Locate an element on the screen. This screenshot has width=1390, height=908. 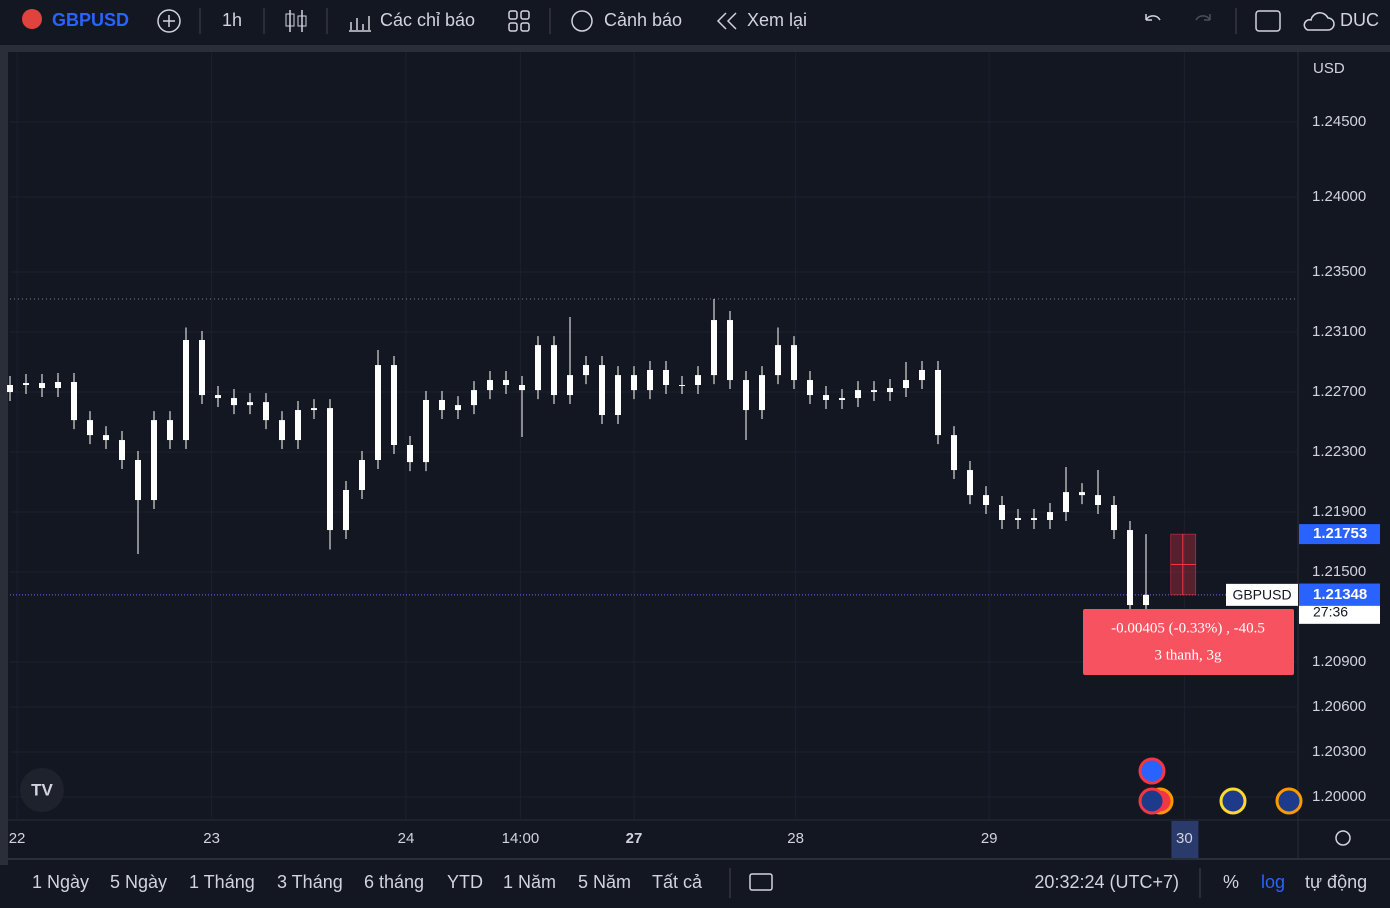
x-tick-label: 23 is located at coordinates (211, 838).